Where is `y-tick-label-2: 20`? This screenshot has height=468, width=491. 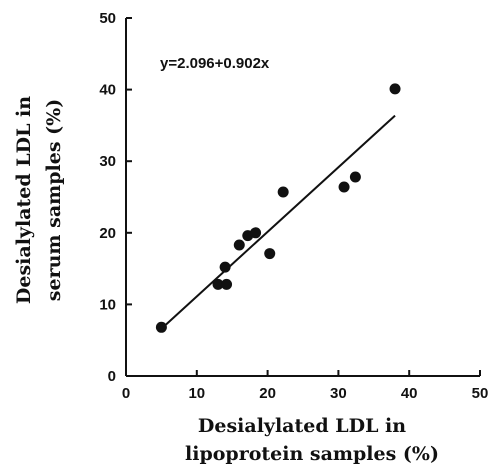
y-tick-label-2: 20 is located at coordinates (107, 233).